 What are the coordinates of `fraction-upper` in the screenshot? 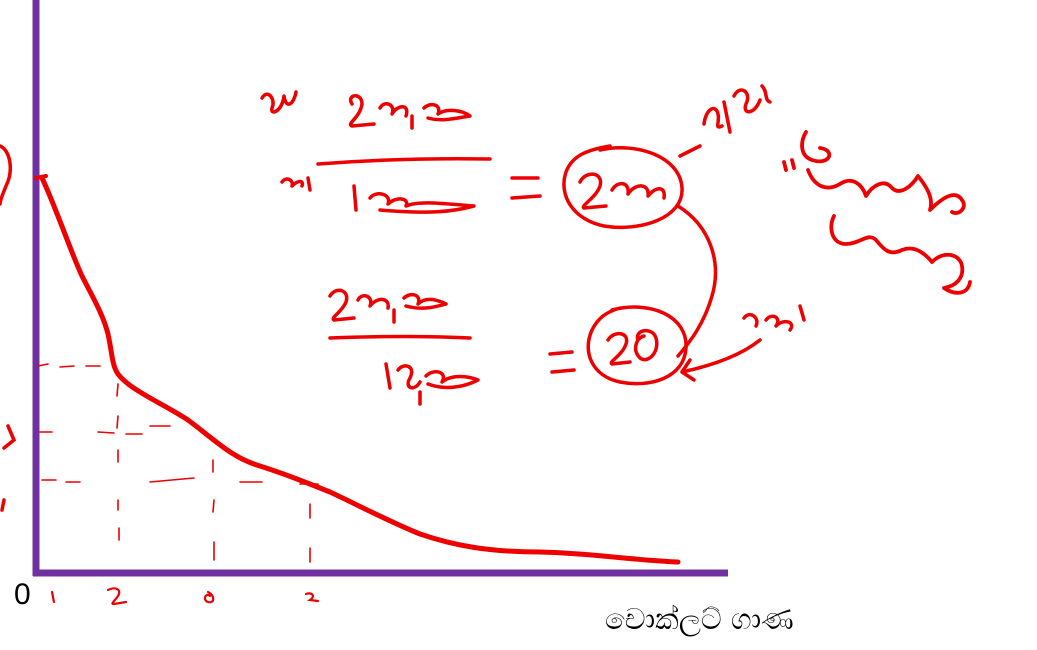 It's located at (376, 152).